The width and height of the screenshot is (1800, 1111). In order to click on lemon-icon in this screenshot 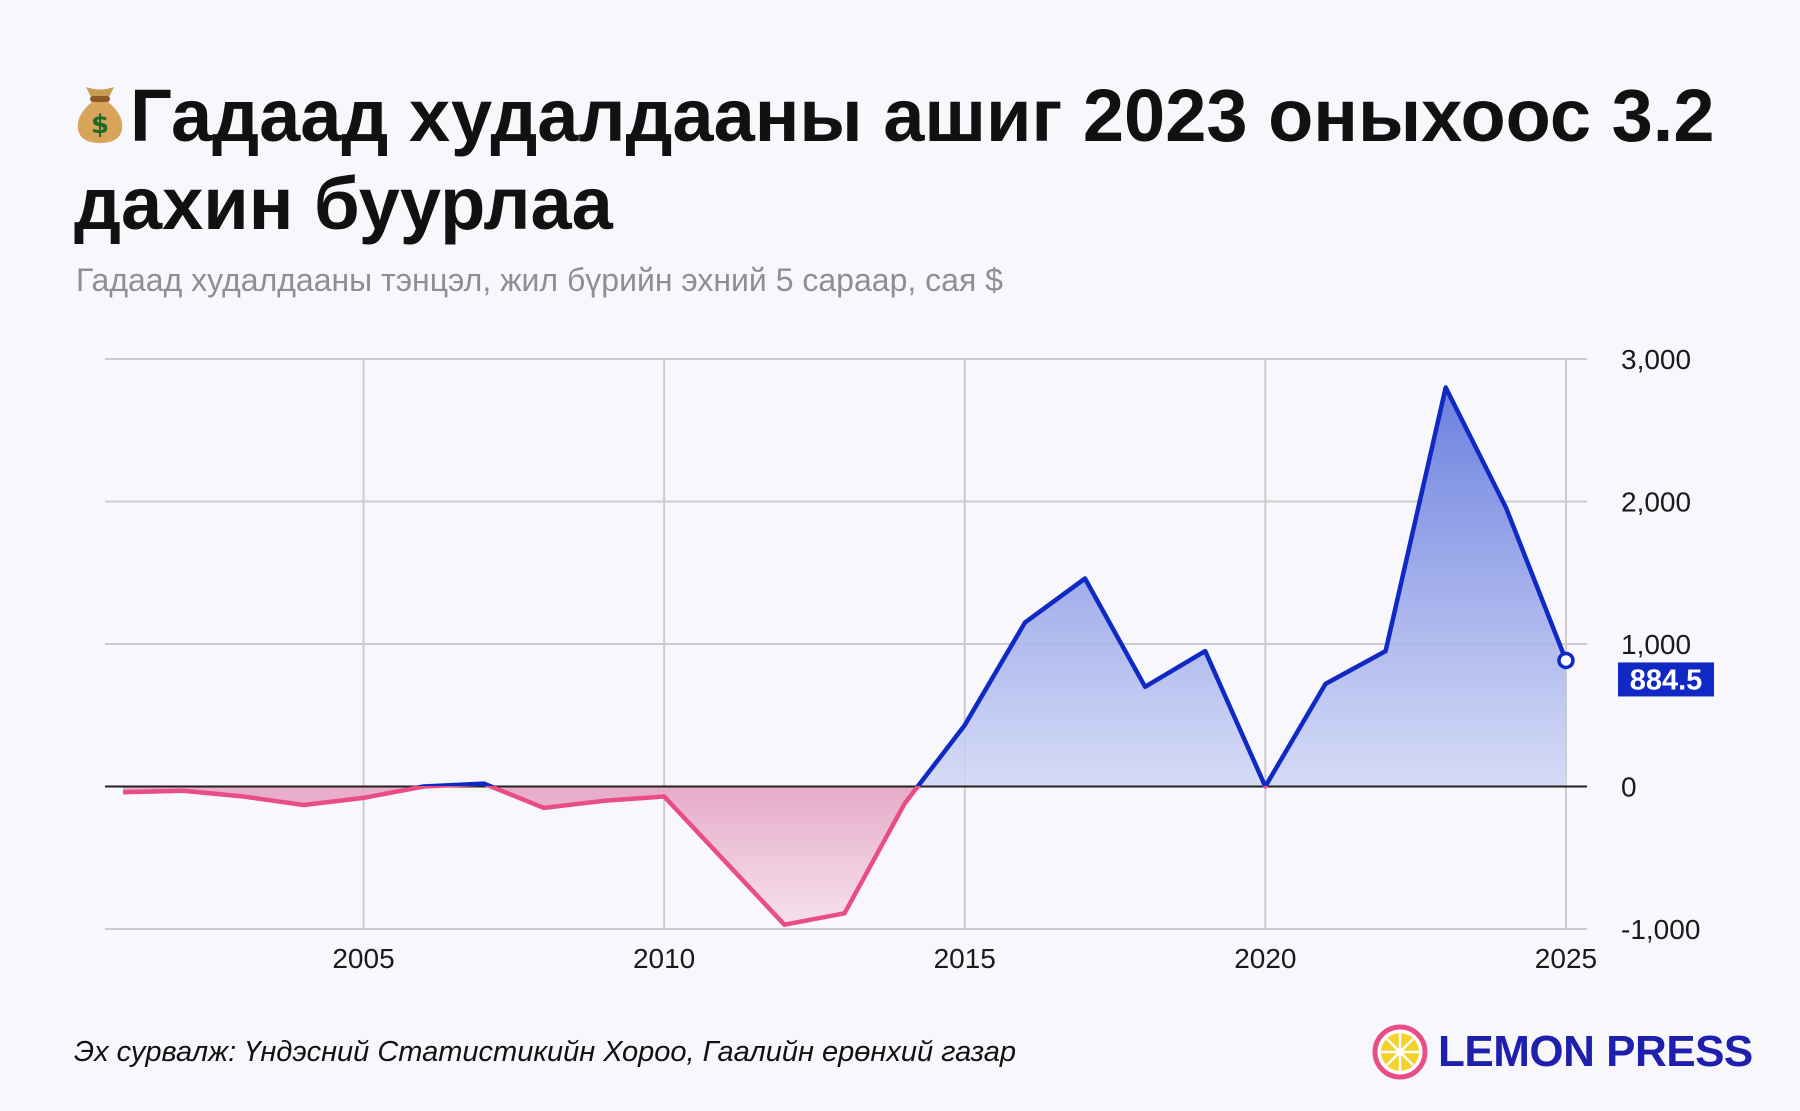, I will do `click(1400, 1052)`.